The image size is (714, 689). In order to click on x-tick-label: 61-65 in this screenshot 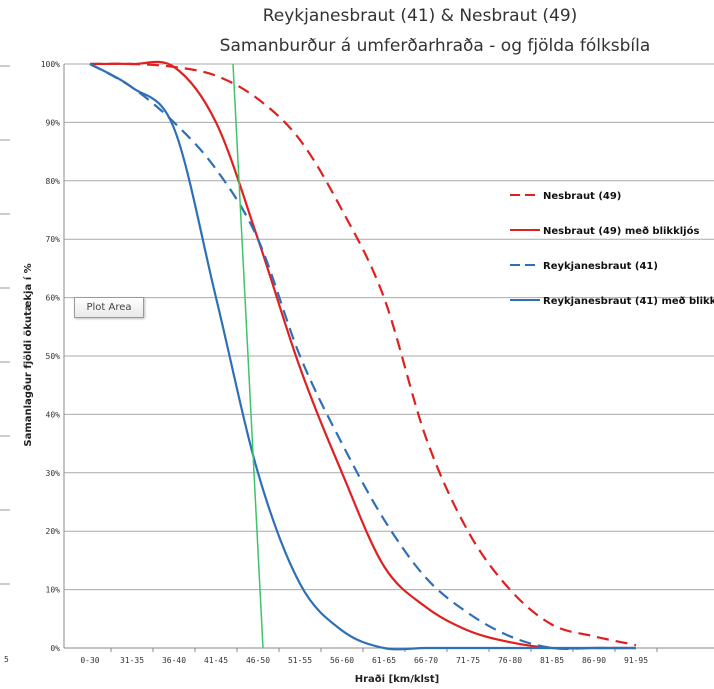, I will do `click(384, 660)`.